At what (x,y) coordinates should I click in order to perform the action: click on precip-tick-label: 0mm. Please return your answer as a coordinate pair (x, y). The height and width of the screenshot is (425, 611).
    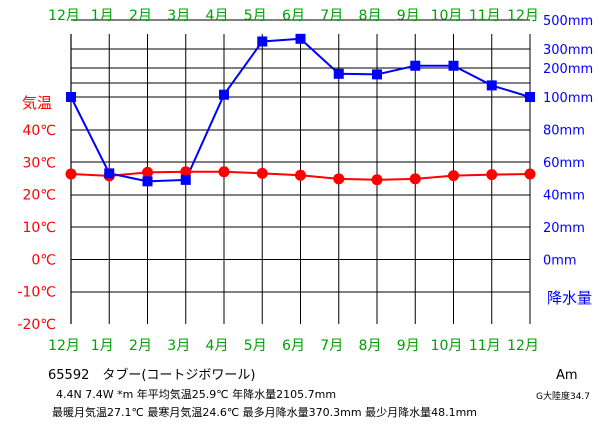
    Looking at the image, I should click on (560, 261).